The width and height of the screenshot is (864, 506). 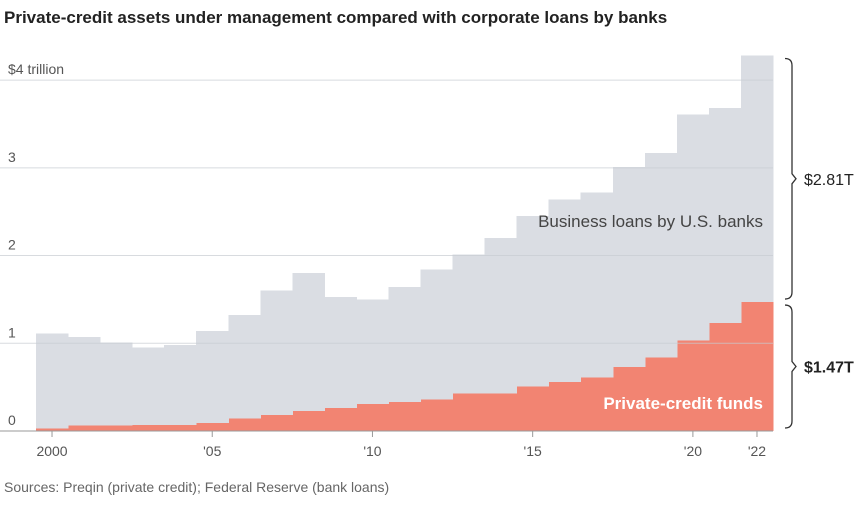 I want to click on x-tick-label: '15, so click(x=533, y=451).